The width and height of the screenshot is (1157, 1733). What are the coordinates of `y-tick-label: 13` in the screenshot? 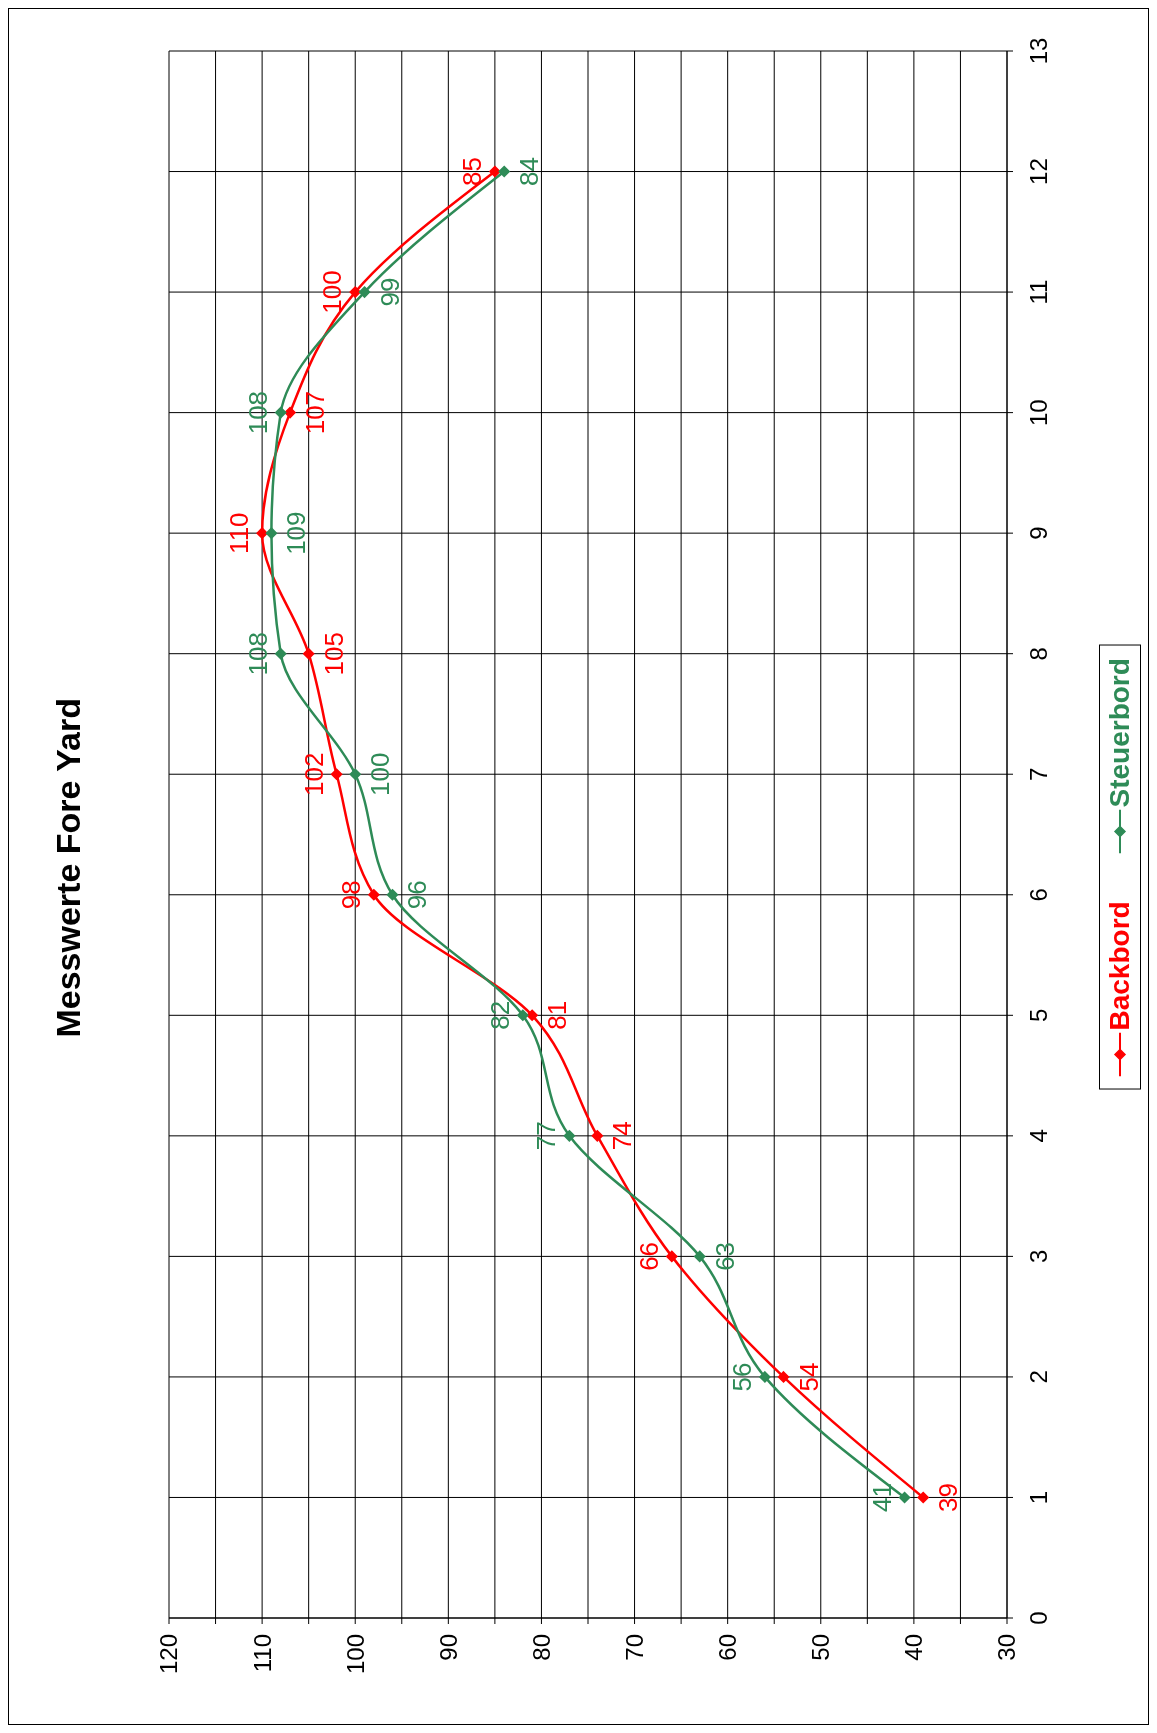 It's located at (1038, 51).